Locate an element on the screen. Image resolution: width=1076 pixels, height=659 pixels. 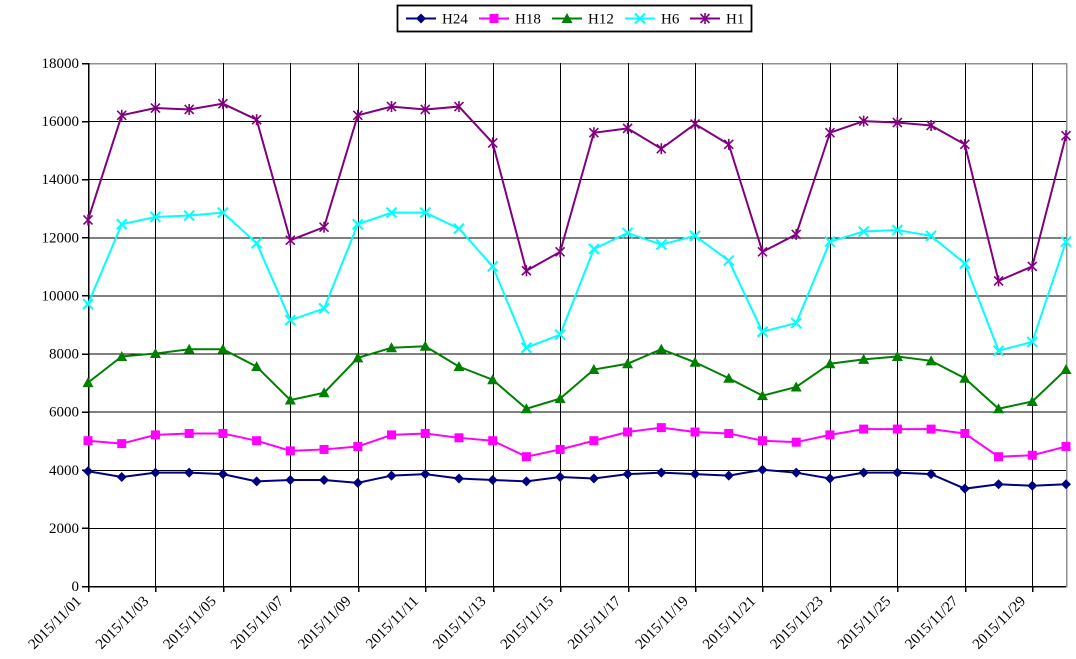
y-axis-label: 14000 is located at coordinates (61, 180).